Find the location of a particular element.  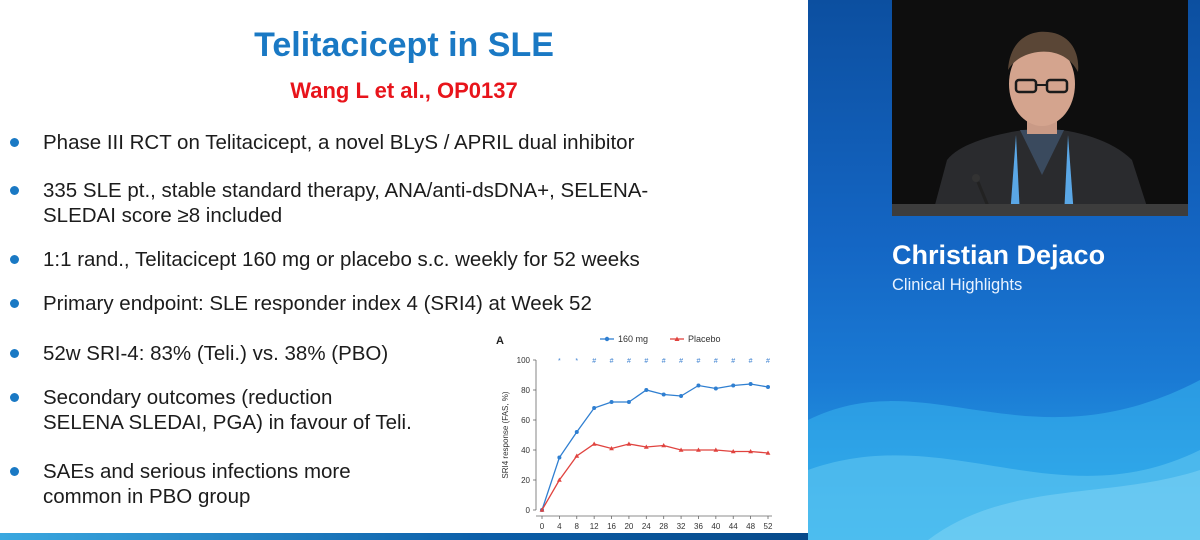

y-axis-label: SRI4 response (FAS, %) is located at coordinates (505, 434).